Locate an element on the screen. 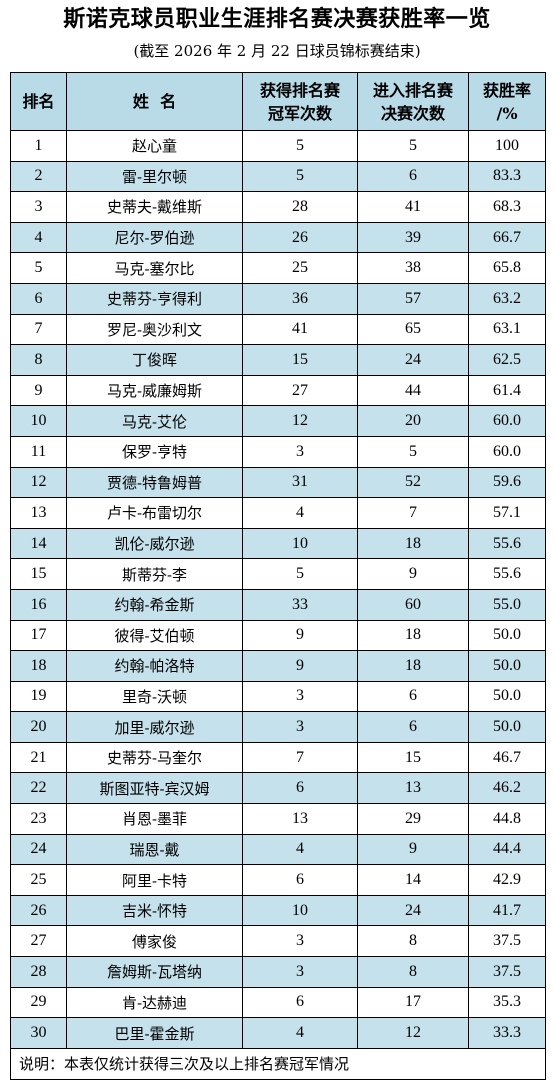  table-row: 29 肯-达赫迪 6 17 35.3 is located at coordinates (278, 1002).